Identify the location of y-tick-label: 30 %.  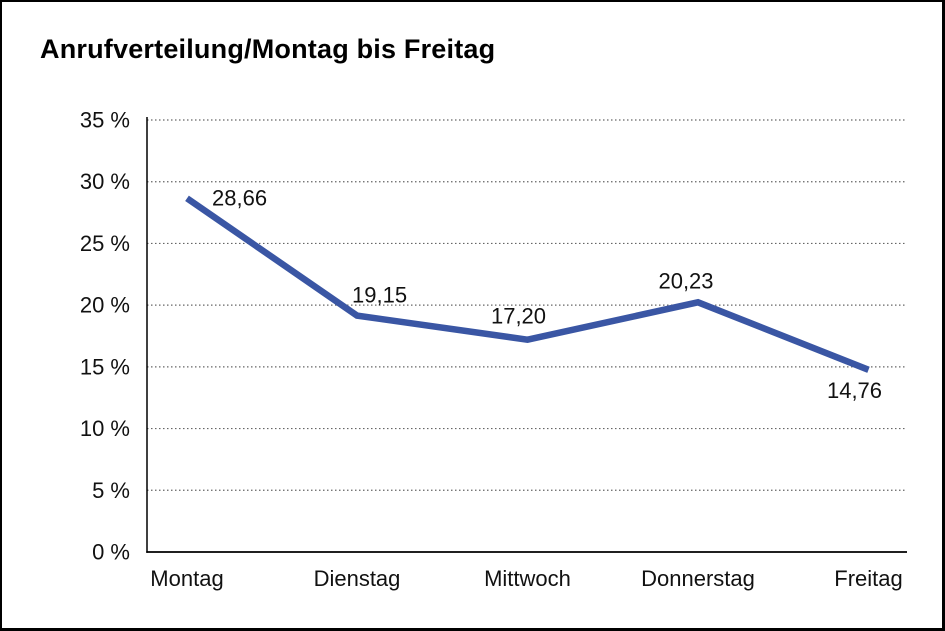
(105, 181).